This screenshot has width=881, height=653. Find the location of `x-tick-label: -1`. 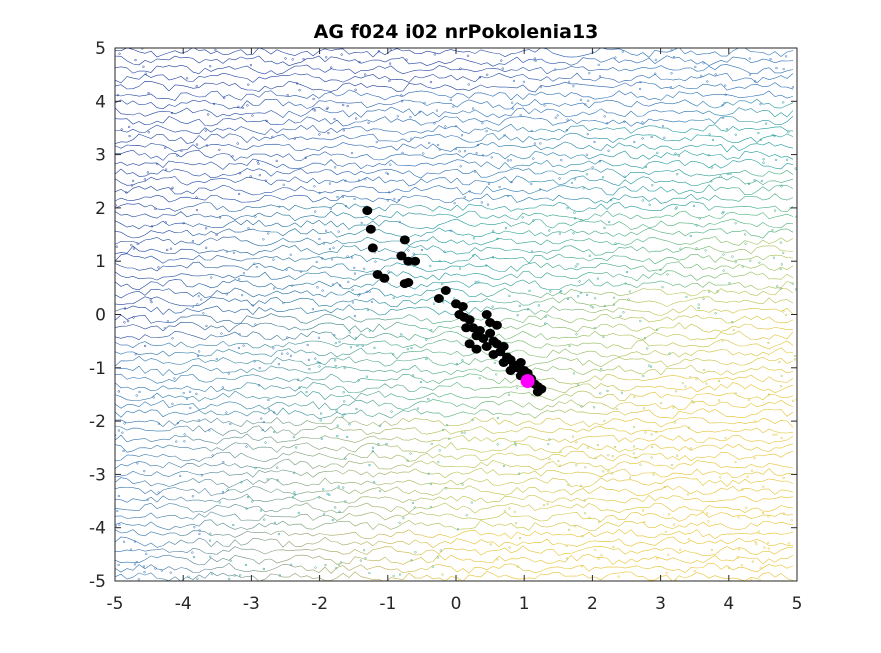

x-tick-label: -1 is located at coordinates (387, 604).